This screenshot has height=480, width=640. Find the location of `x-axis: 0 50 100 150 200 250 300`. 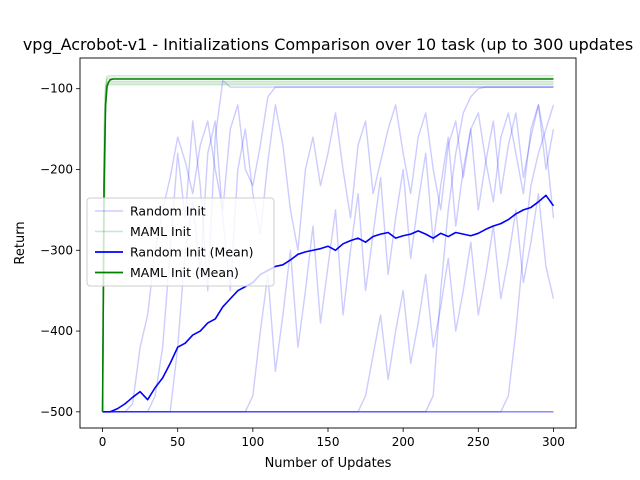

x-axis: 0 50 100 150 200 250 300 is located at coordinates (332, 438).